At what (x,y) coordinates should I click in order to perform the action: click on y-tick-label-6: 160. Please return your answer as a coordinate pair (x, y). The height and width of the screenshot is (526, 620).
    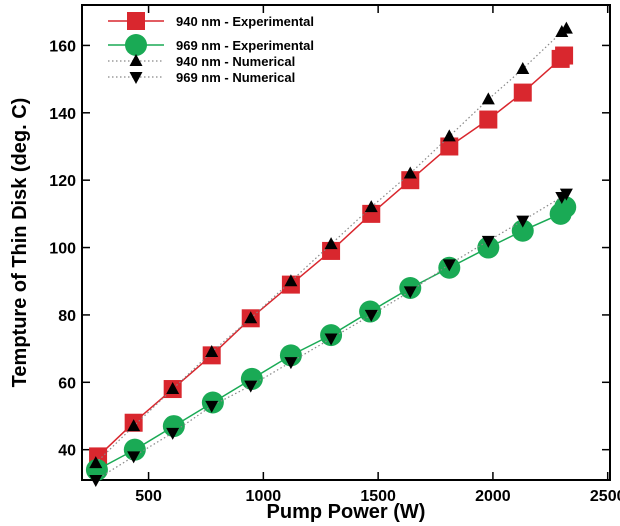
    Looking at the image, I should click on (62, 46).